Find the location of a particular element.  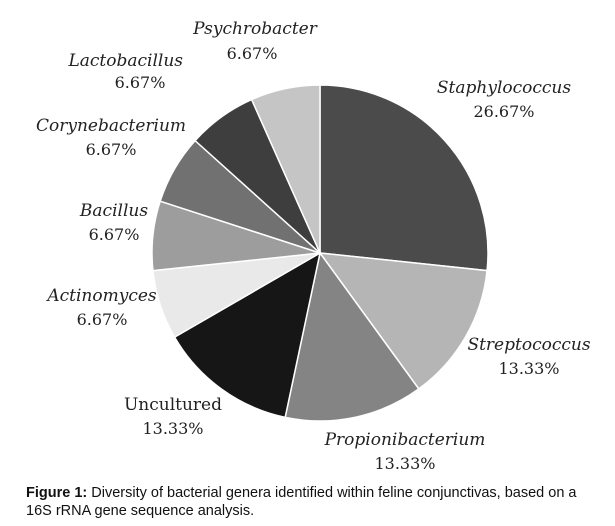

category-name: Propionibacterium is located at coordinates (405, 440).